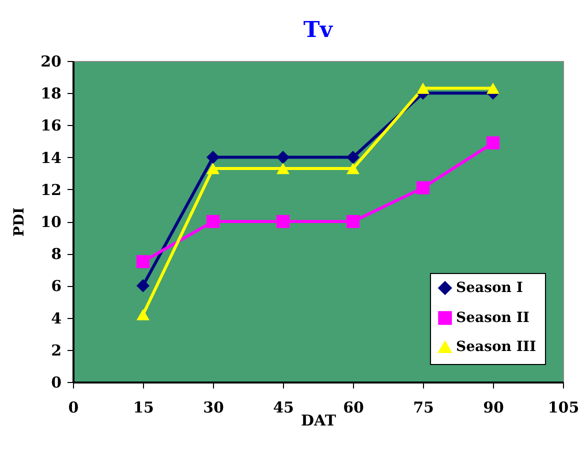 The height and width of the screenshot is (458, 581). What do you see at coordinates (56, 350) in the screenshot?
I see `y-tick-label: 2` at bounding box center [56, 350].